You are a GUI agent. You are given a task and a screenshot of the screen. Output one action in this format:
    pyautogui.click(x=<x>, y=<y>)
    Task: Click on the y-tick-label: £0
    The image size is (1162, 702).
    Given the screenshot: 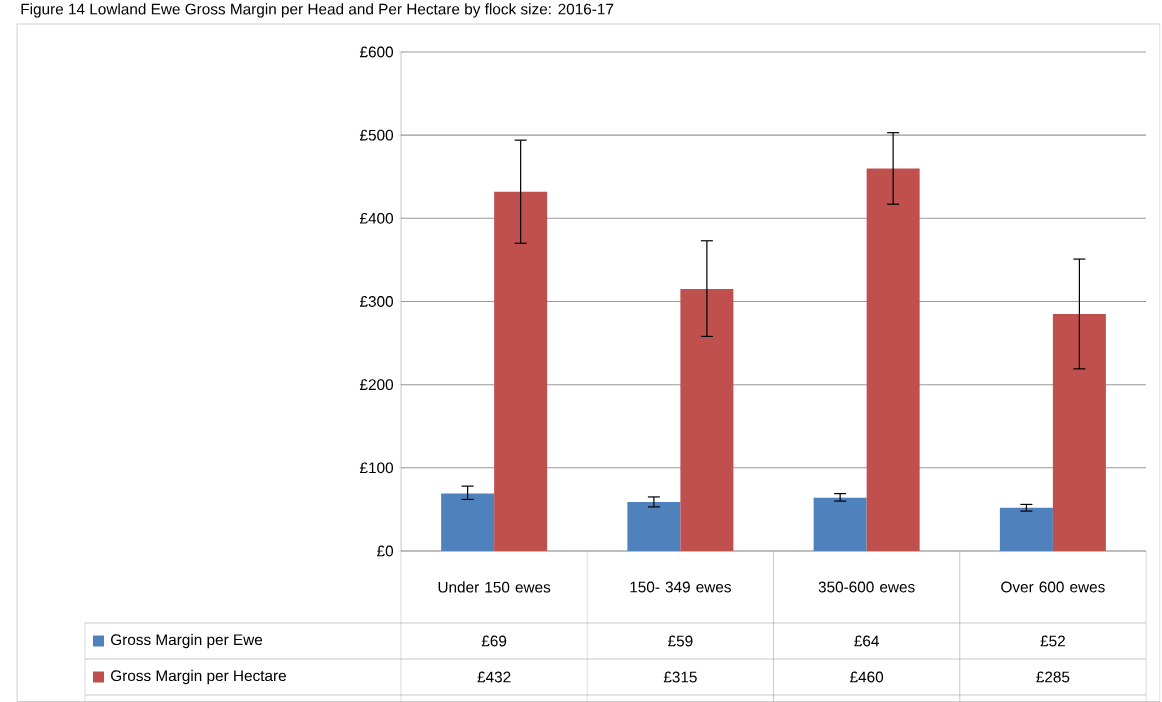 What is the action you would take?
    pyautogui.click(x=385, y=551)
    